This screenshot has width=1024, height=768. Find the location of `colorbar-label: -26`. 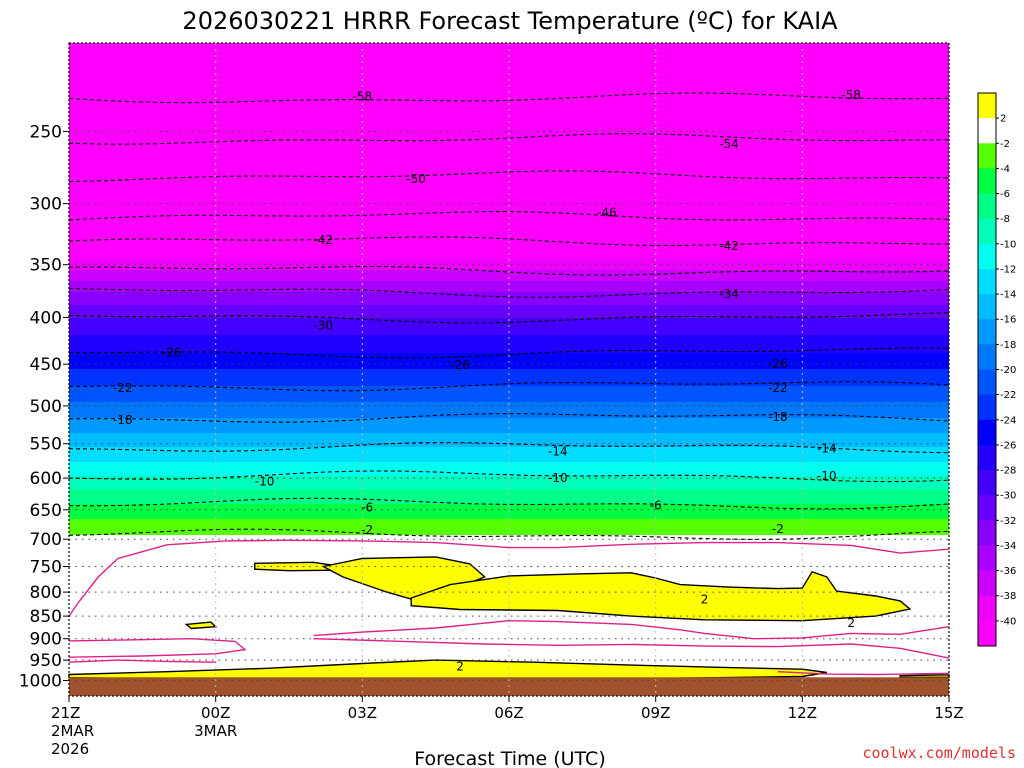

colorbar-label: -26 is located at coordinates (1008, 445).